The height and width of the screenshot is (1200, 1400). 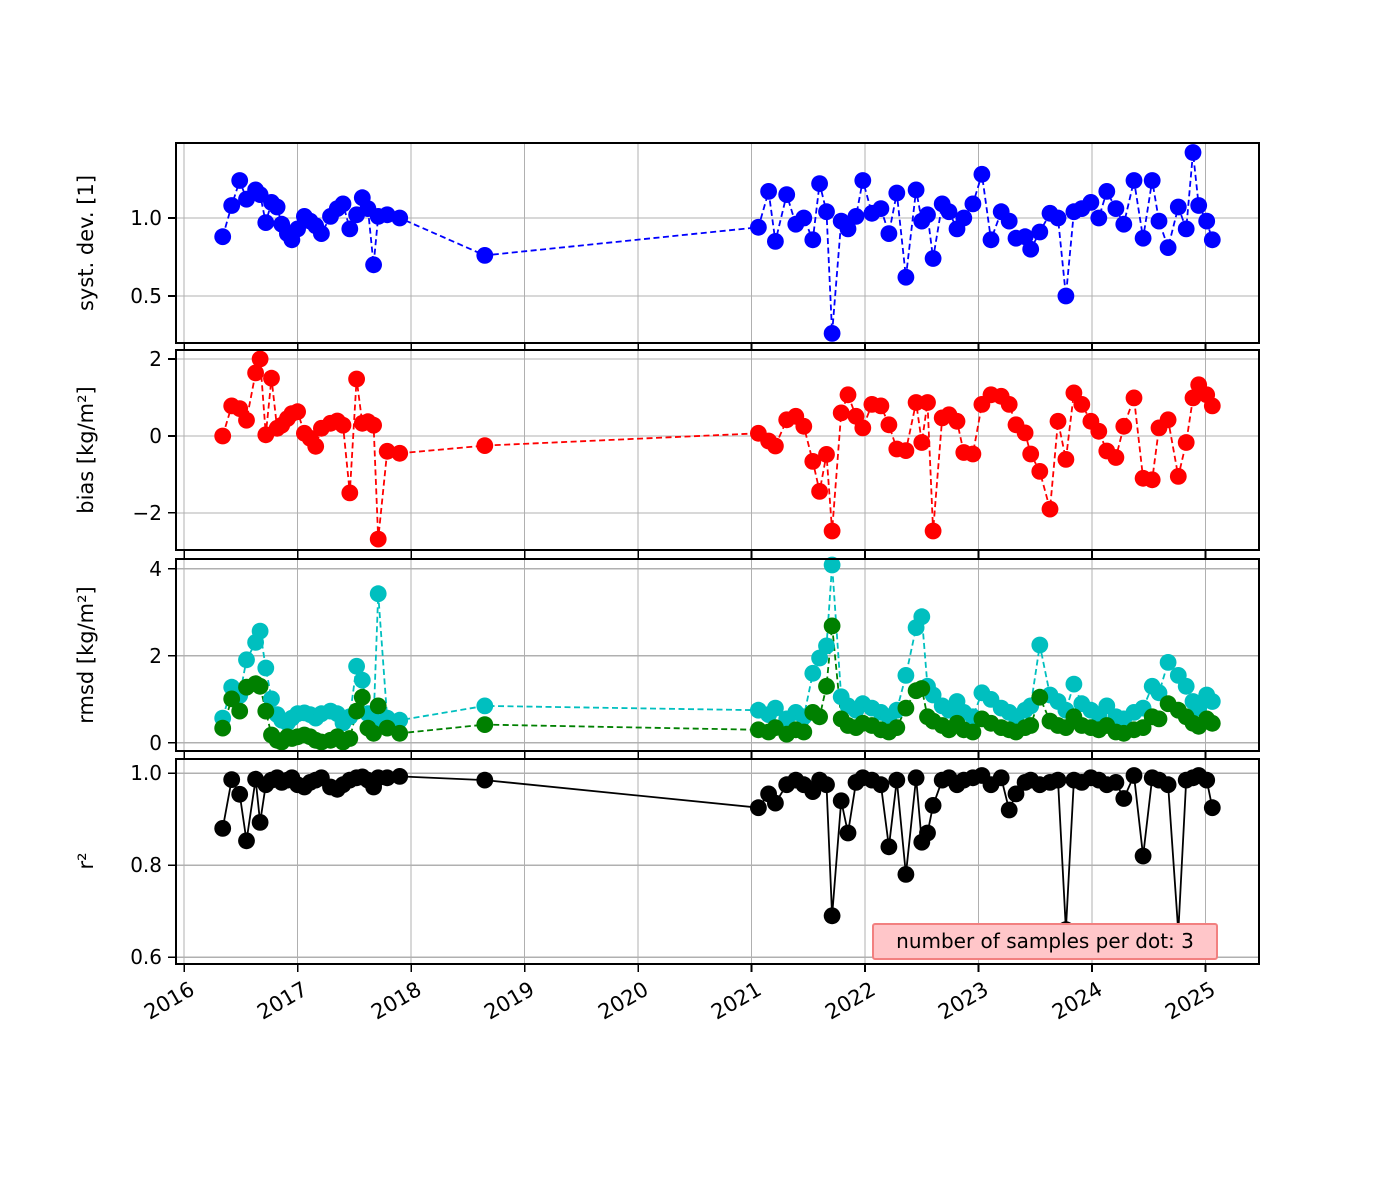 What do you see at coordinates (146, 773) in the screenshot?
I see `y-tick-label: 1.0` at bounding box center [146, 773].